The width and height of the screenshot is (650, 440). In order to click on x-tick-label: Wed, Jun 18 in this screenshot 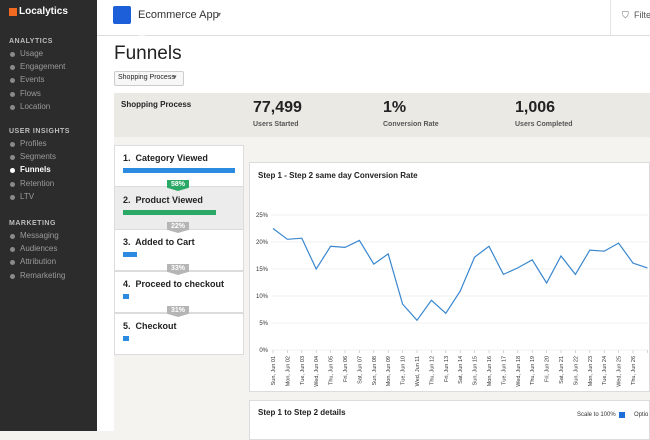, I will do `click(519, 371)`.